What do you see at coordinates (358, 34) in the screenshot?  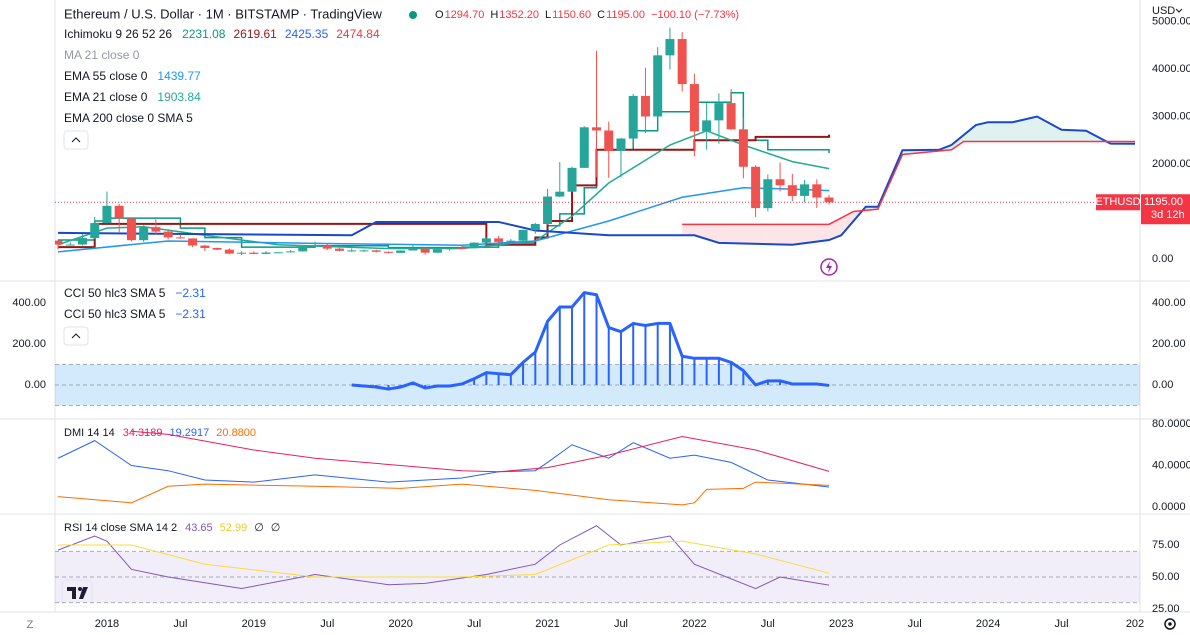 I see `legend-value: 2474.84` at bounding box center [358, 34].